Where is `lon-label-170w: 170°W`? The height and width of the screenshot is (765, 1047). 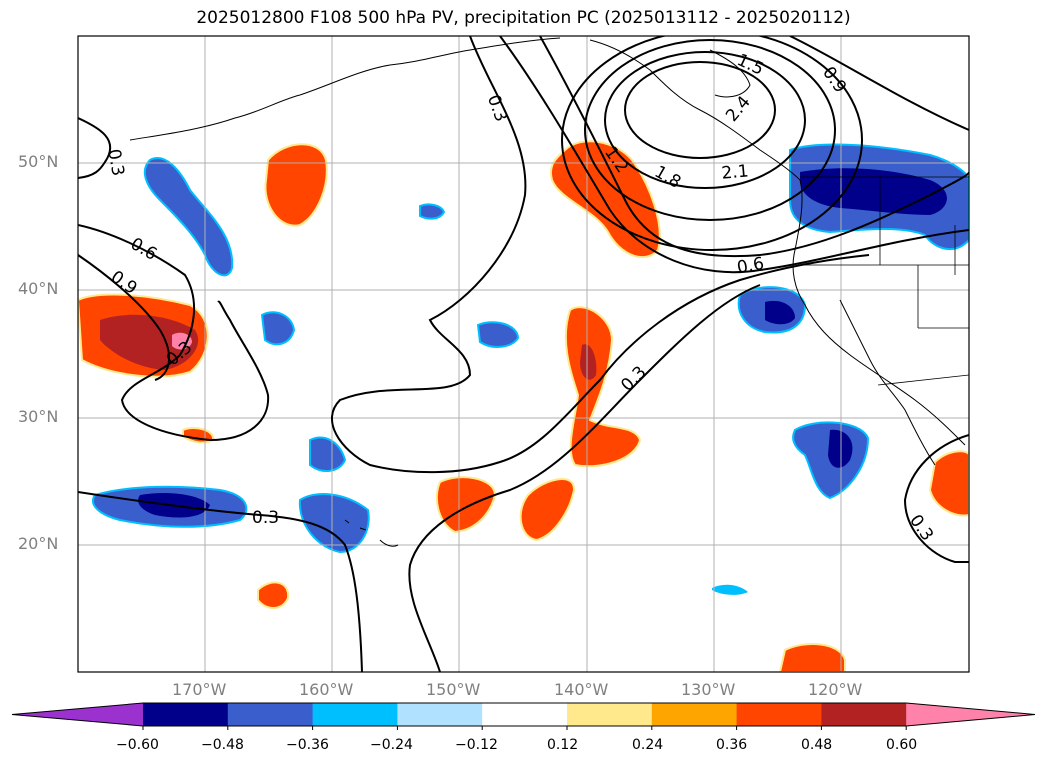
lon-label-170w: 170°W is located at coordinates (199, 689).